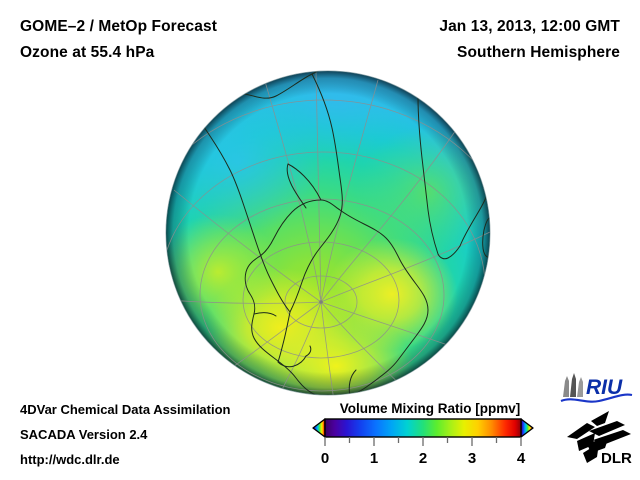  What do you see at coordinates (284, 337) in the screenshot?
I see `coastline-andes-south` at bounding box center [284, 337].